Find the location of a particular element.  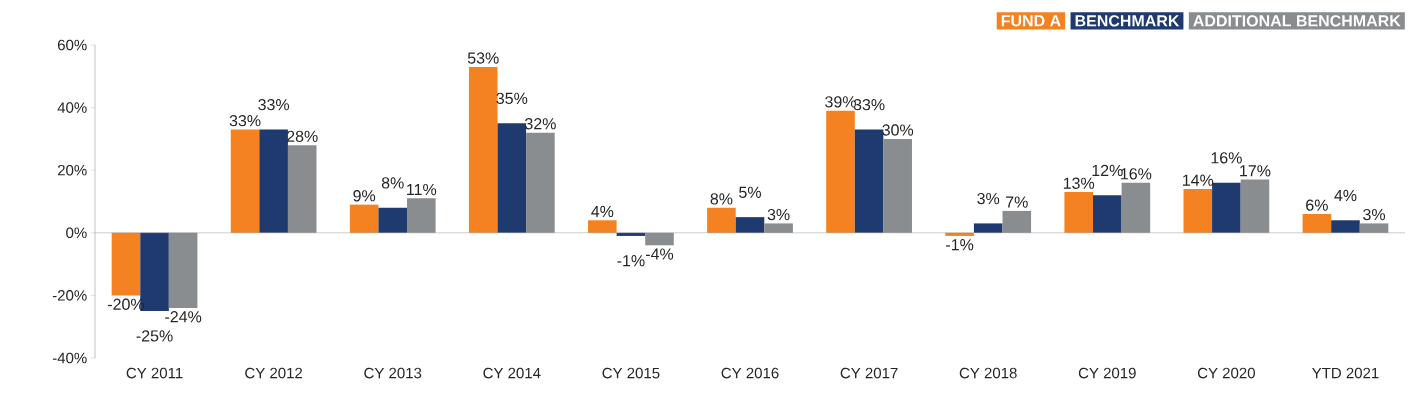

y-tick-label: 0% is located at coordinates (76, 233).